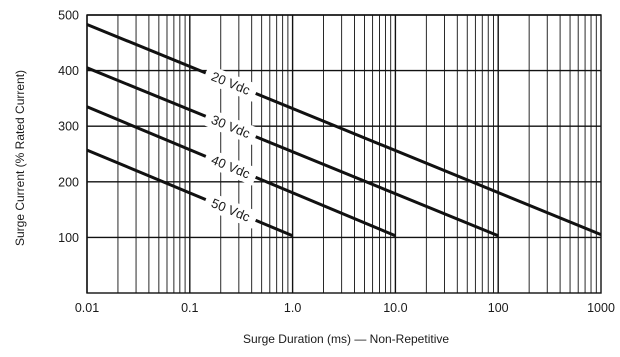  I want to click on y-tick-label: 200, so click(68, 182).